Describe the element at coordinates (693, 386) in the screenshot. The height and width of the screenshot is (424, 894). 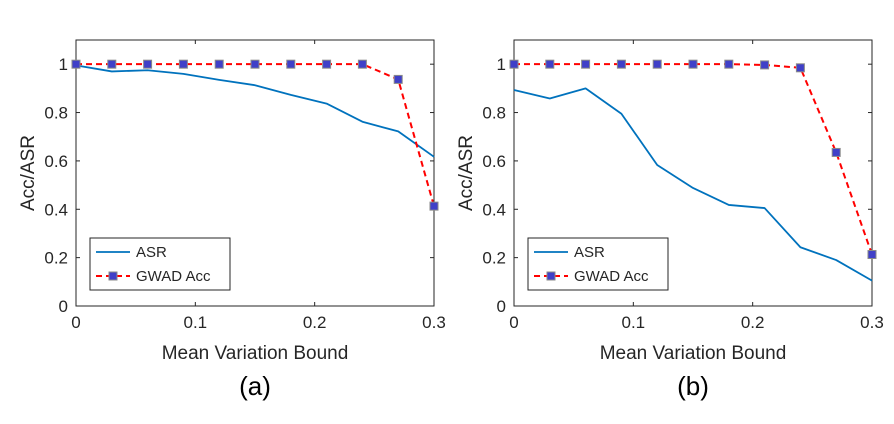
I see `panel-caption: (b)` at that location.